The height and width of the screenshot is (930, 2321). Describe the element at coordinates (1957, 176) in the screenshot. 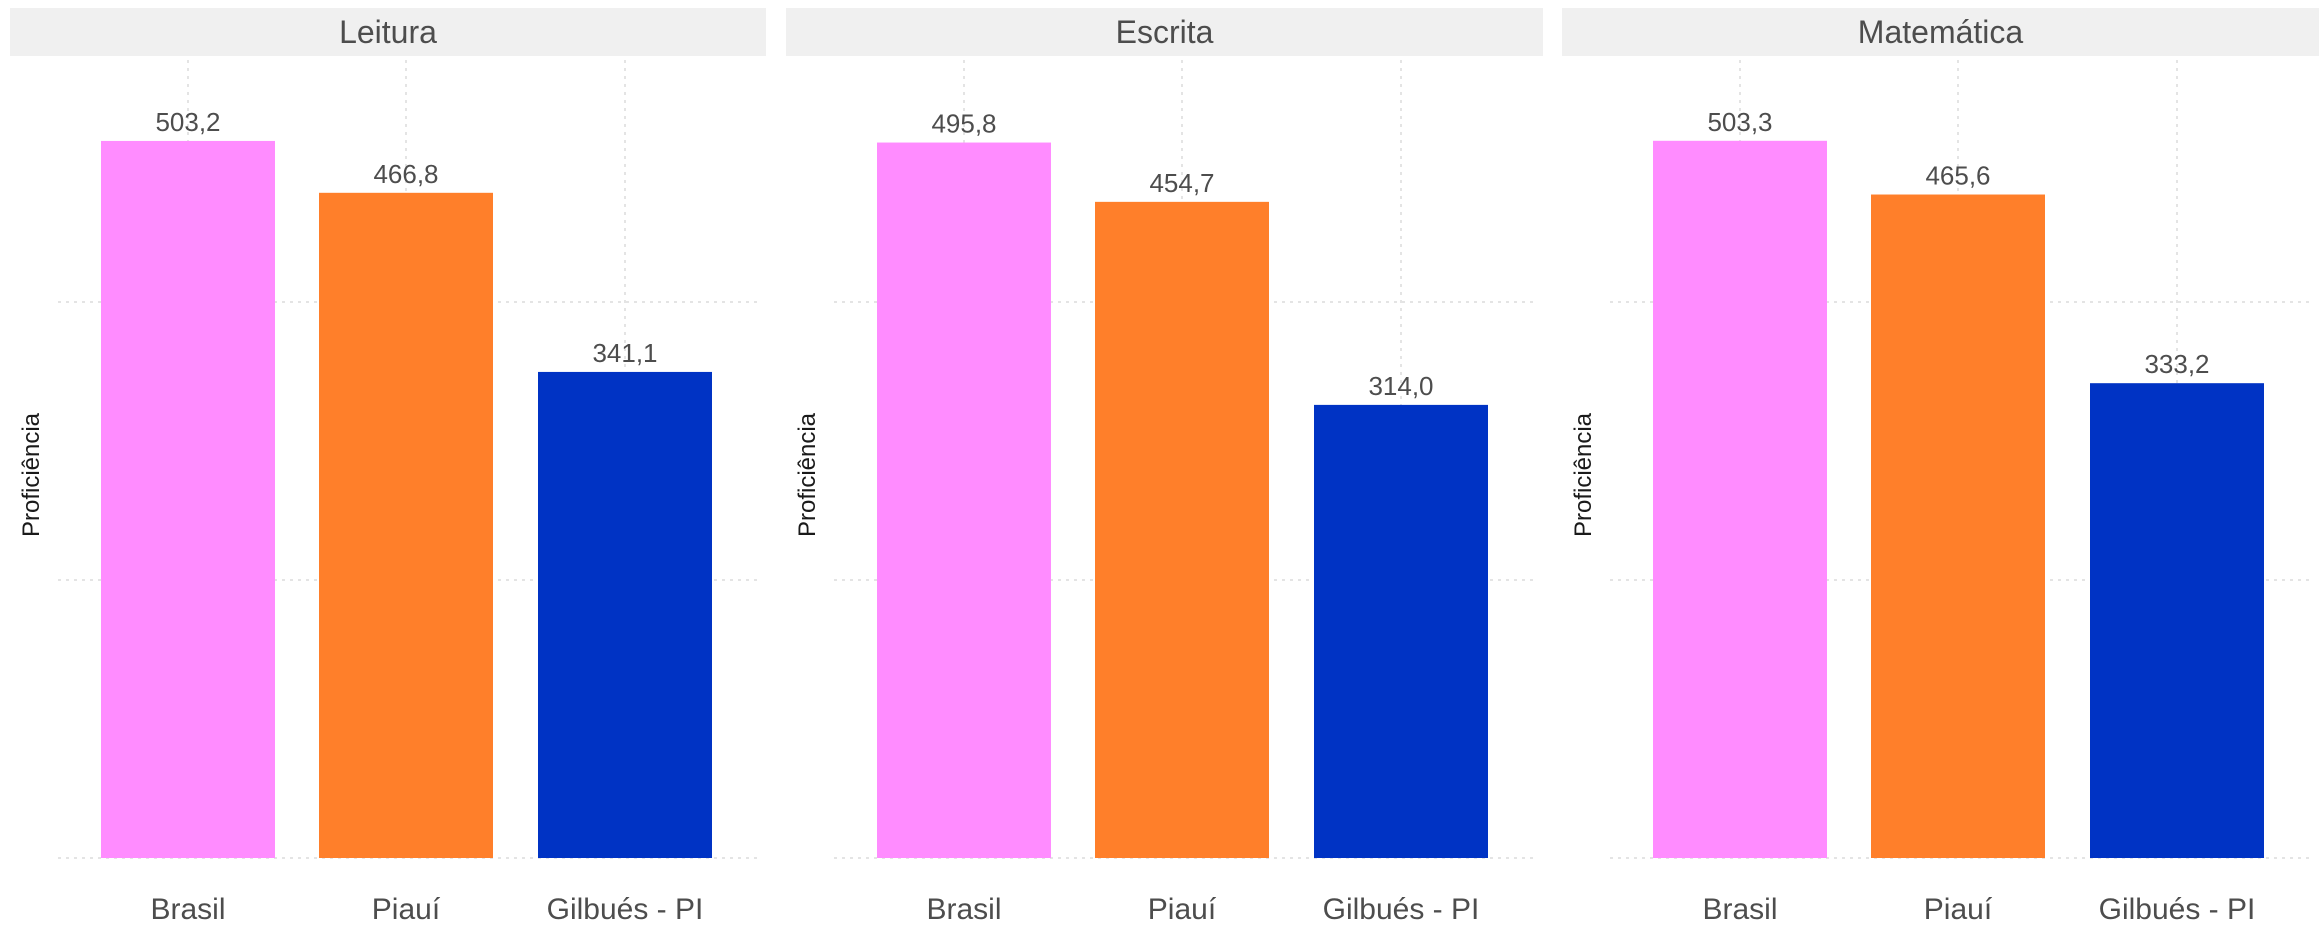

I see `data-label: 465,6` at that location.